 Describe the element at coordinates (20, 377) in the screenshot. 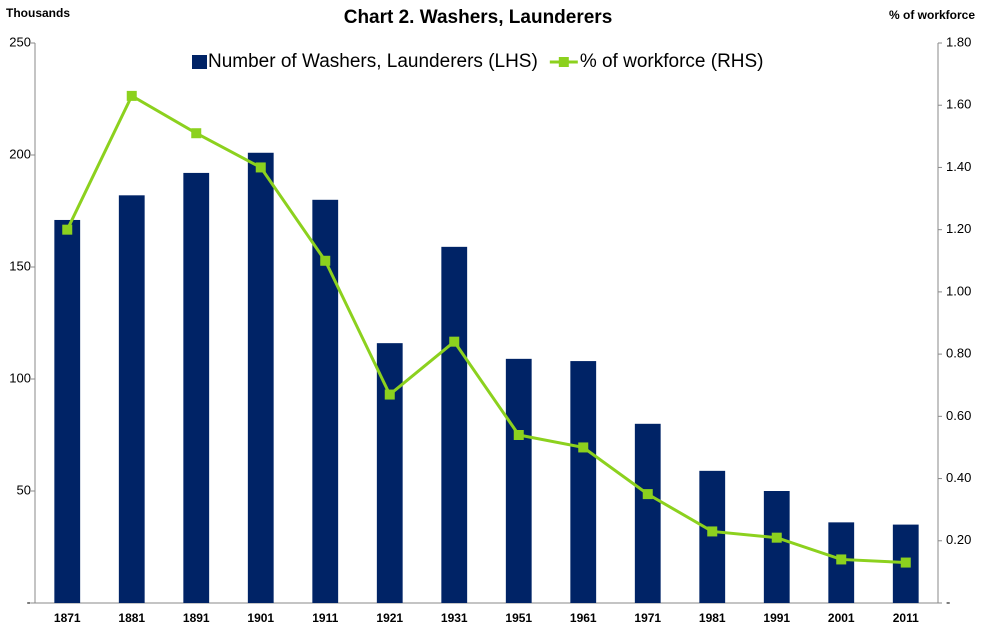

I see `y-tick-label: 100` at that location.